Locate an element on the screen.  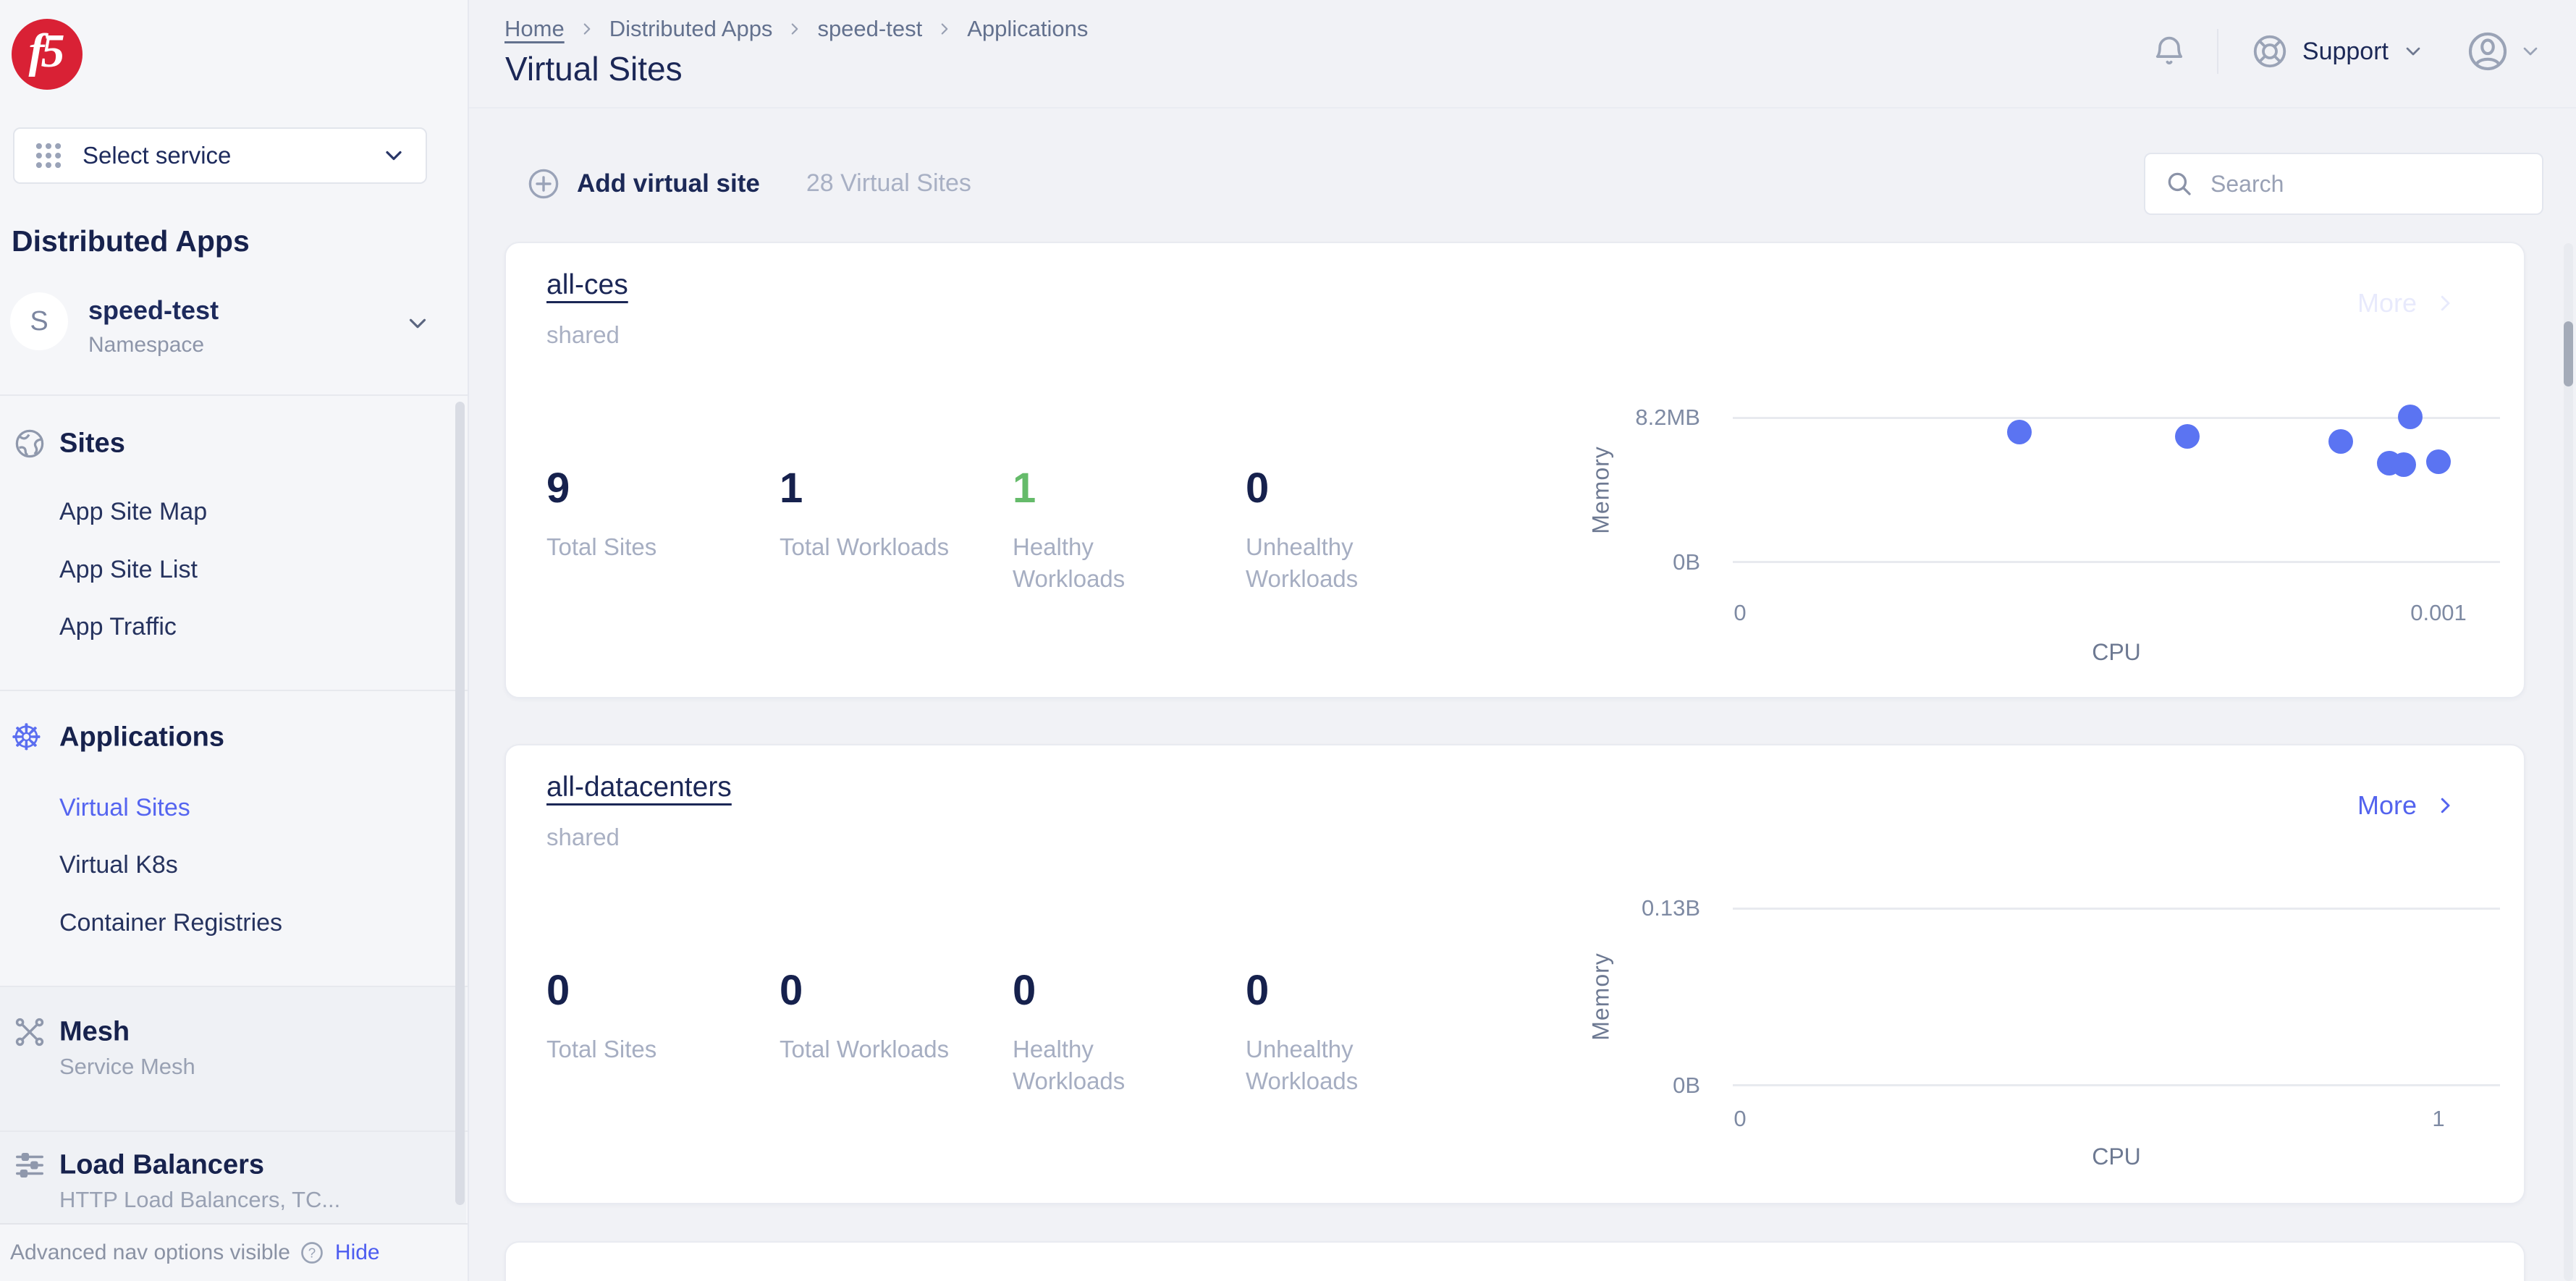
breadcrumb-speed-test: speed-test is located at coordinates (870, 28).